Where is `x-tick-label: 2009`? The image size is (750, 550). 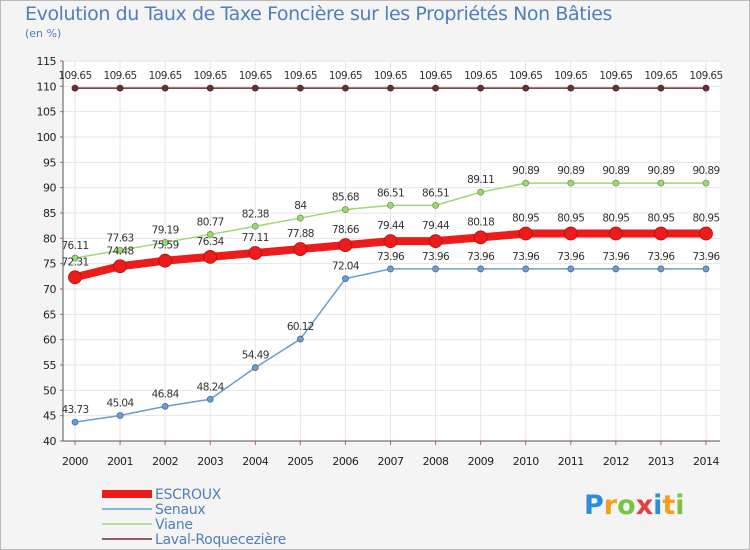
x-tick-label: 2009 is located at coordinates (481, 461).